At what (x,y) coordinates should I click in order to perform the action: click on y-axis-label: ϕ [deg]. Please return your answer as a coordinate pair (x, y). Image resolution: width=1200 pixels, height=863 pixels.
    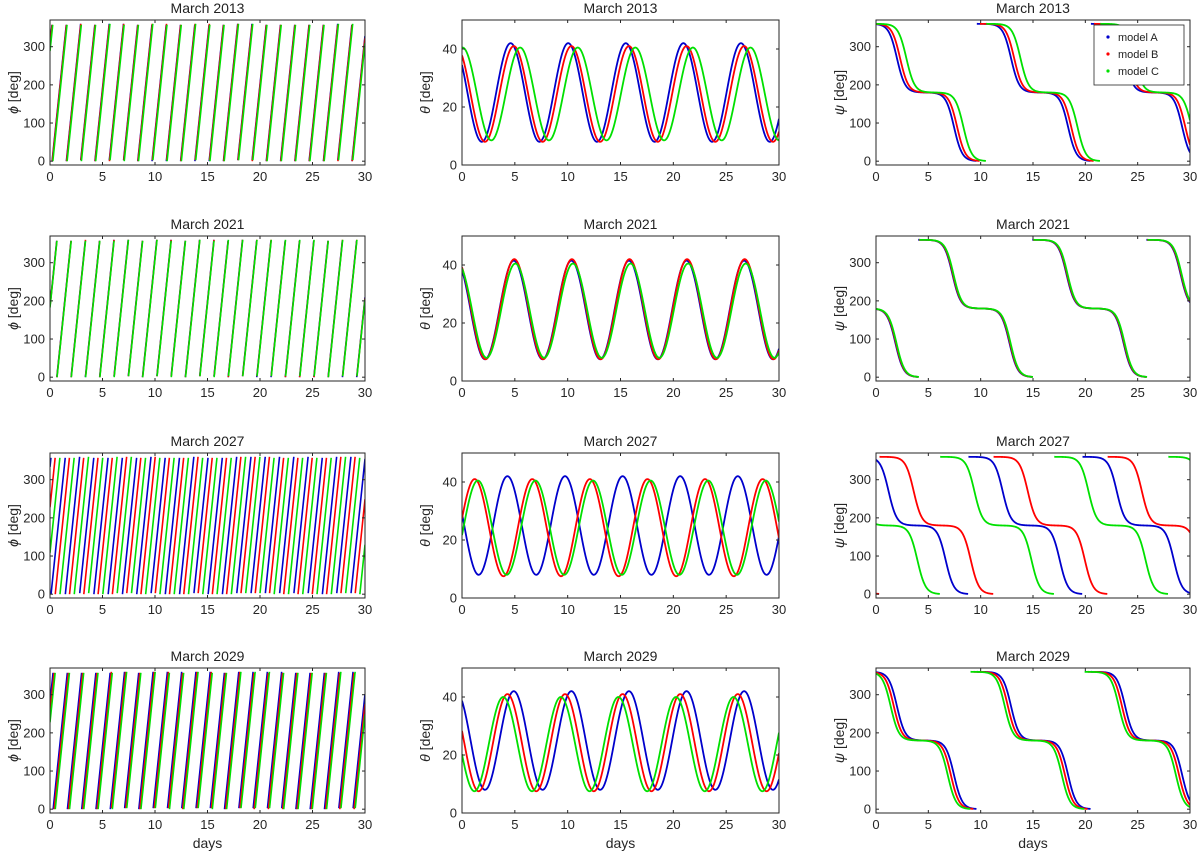
    Looking at the image, I should click on (13, 92).